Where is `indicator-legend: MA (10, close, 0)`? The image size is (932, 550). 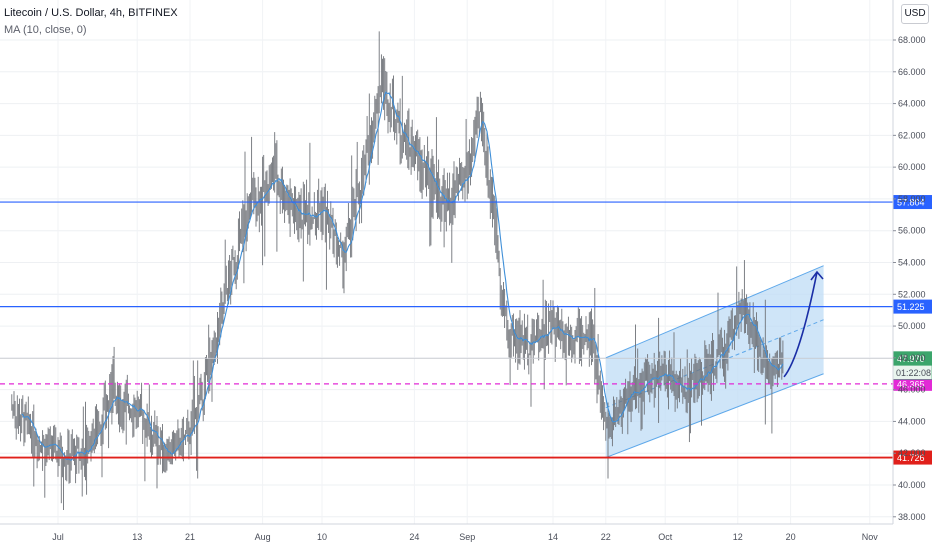
indicator-legend: MA (10, close, 0) is located at coordinates (45, 30).